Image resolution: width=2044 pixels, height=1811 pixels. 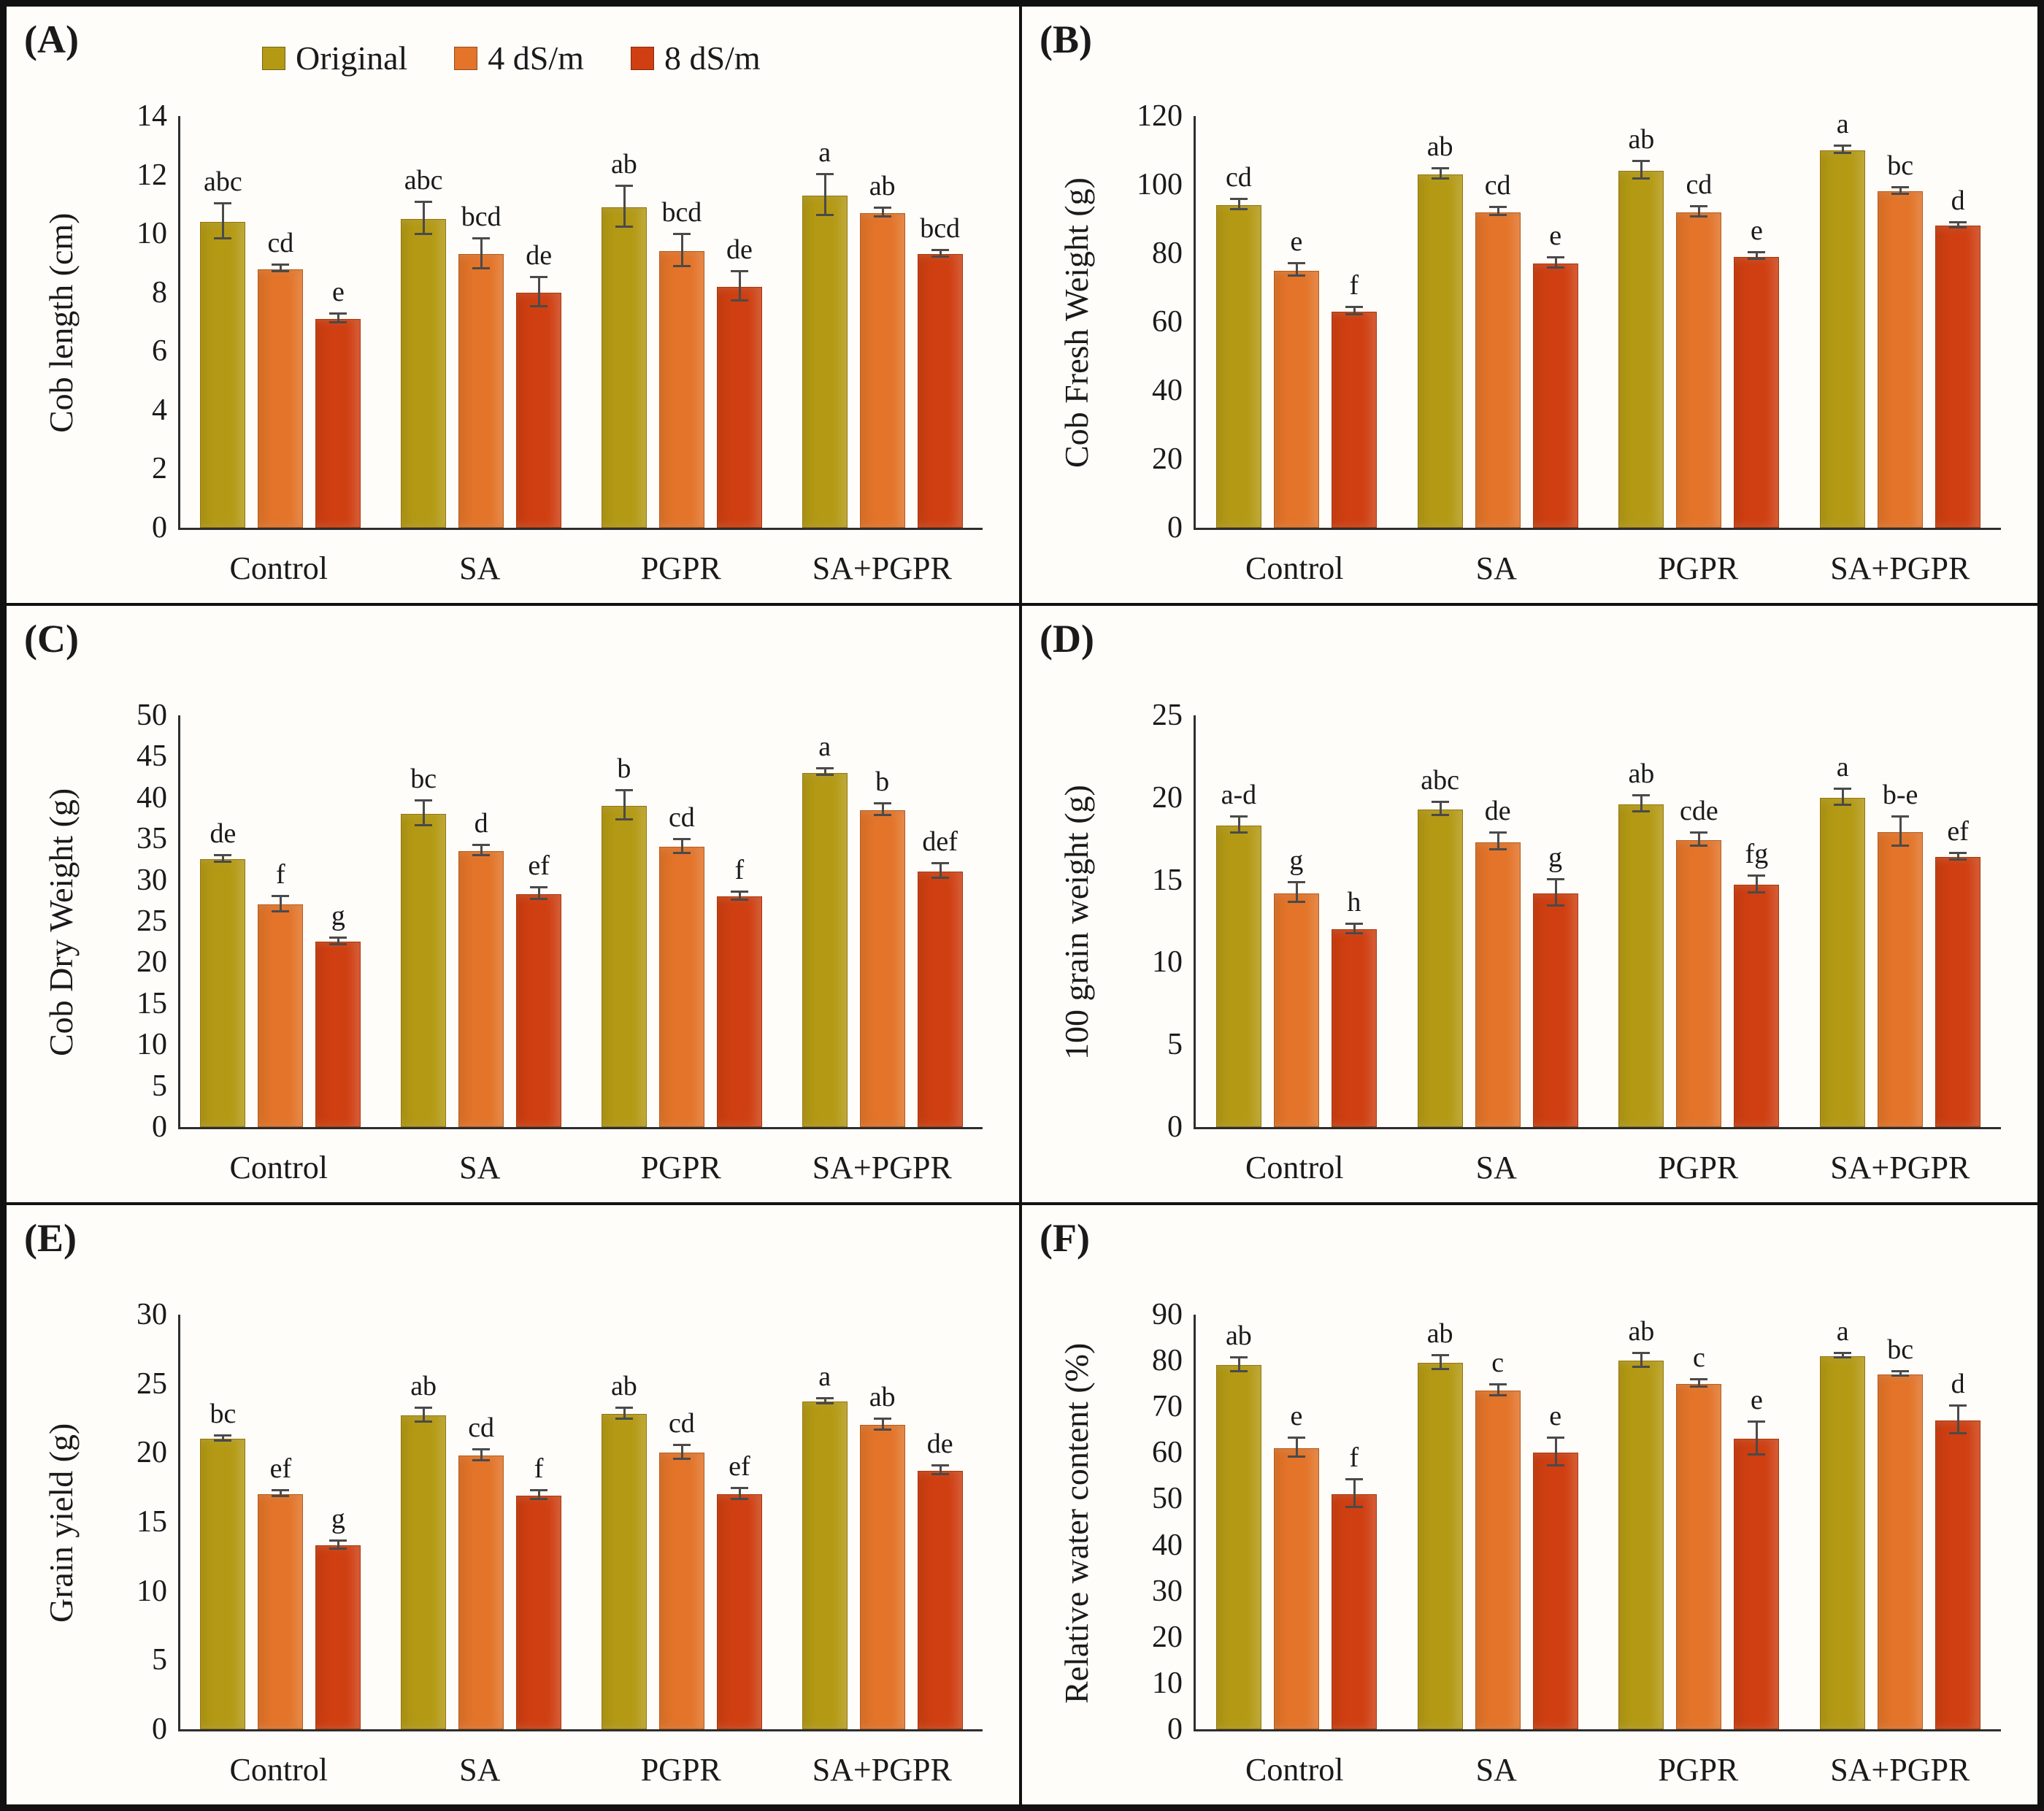 I want to click on significance-letter: de, so click(x=939, y=1444).